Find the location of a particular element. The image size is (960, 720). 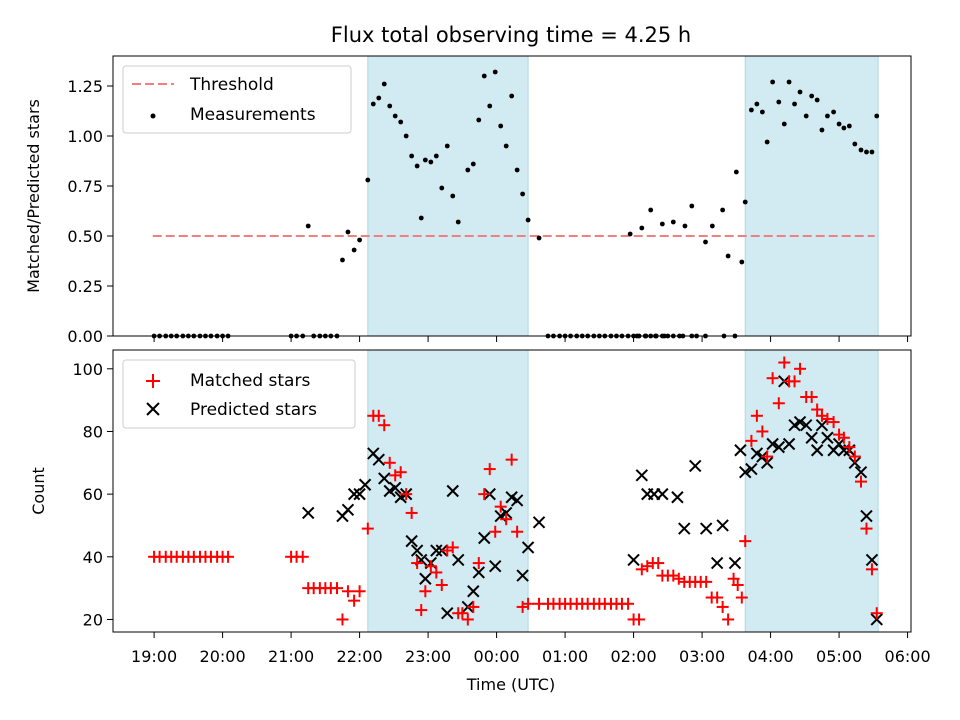

top-ytick-label: 0.50 is located at coordinates (85, 236).